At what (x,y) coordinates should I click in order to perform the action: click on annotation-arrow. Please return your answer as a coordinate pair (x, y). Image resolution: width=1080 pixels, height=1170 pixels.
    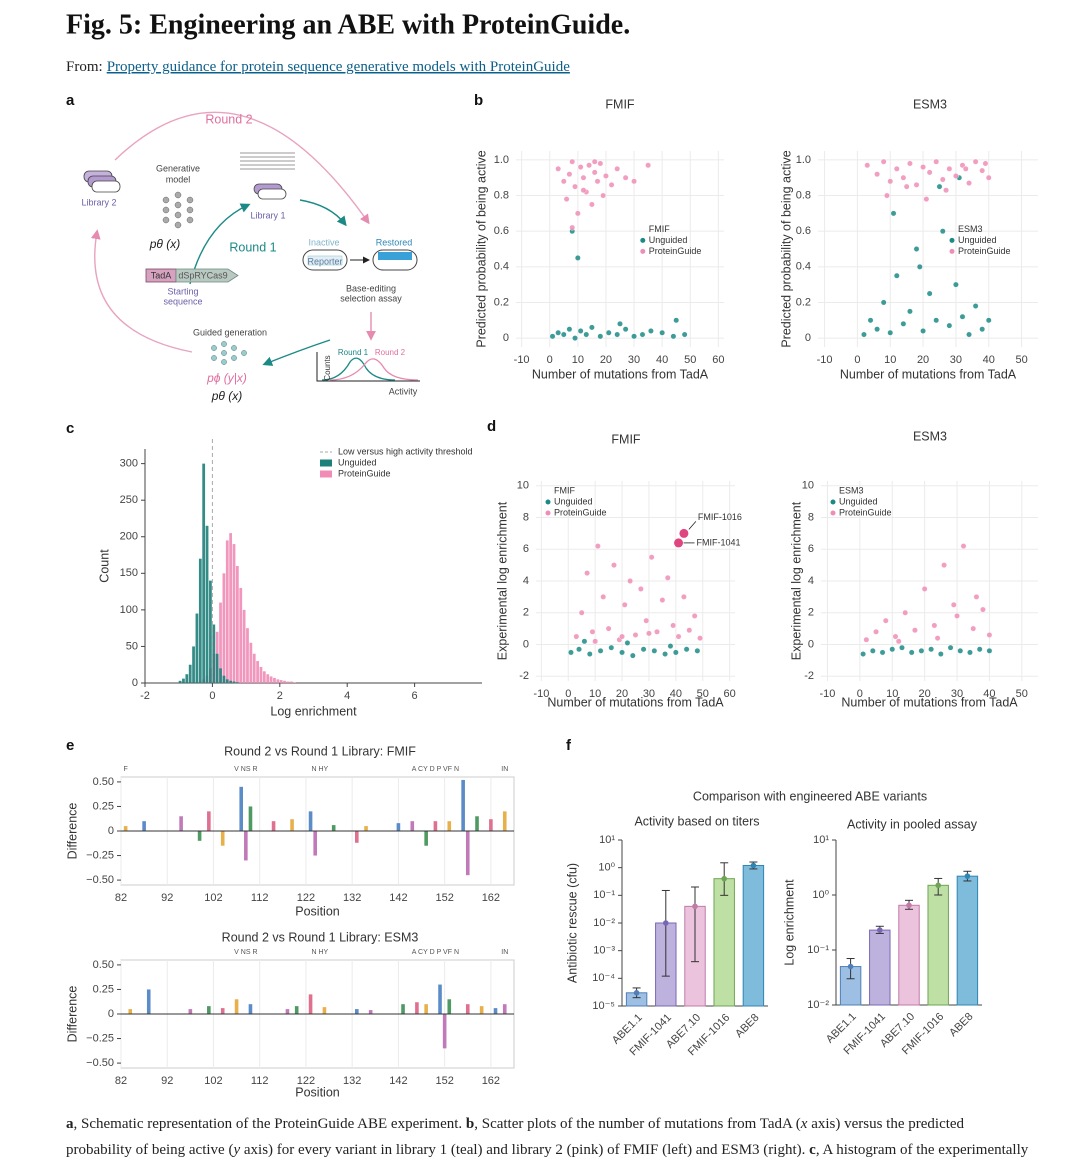
    Looking at the image, I should click on (692, 525).